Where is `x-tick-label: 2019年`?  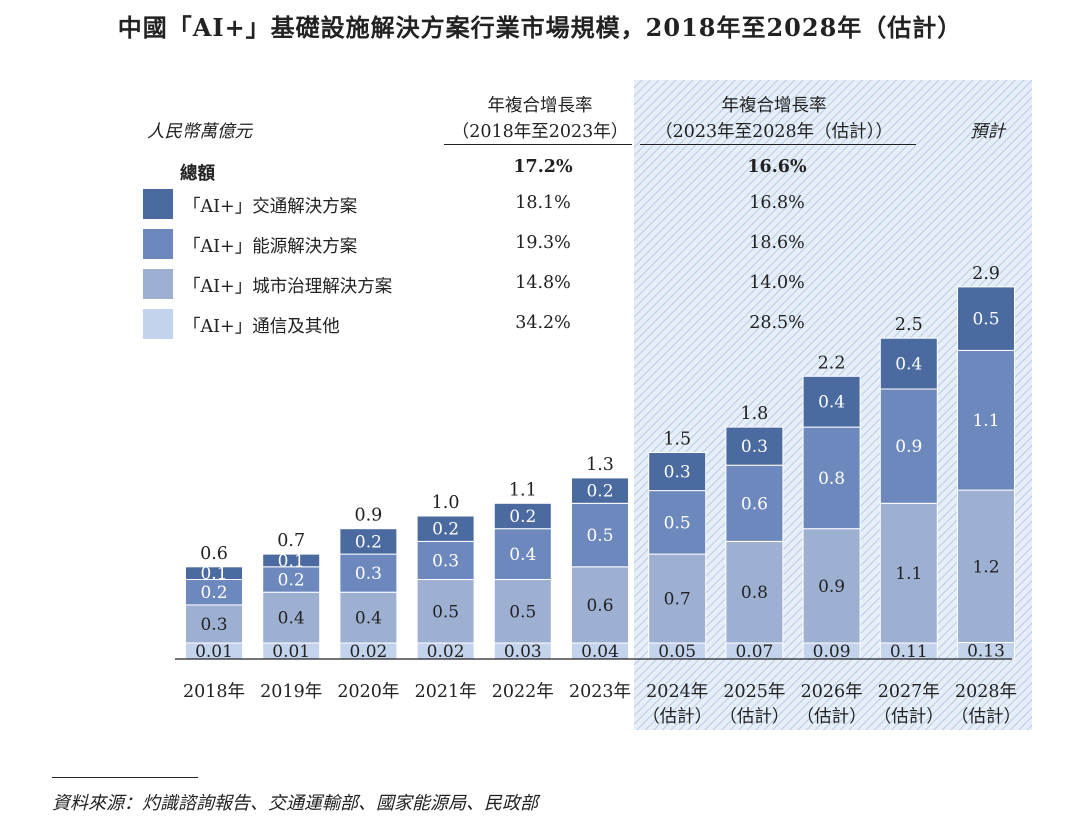
x-tick-label: 2019年 is located at coordinates (291, 692).